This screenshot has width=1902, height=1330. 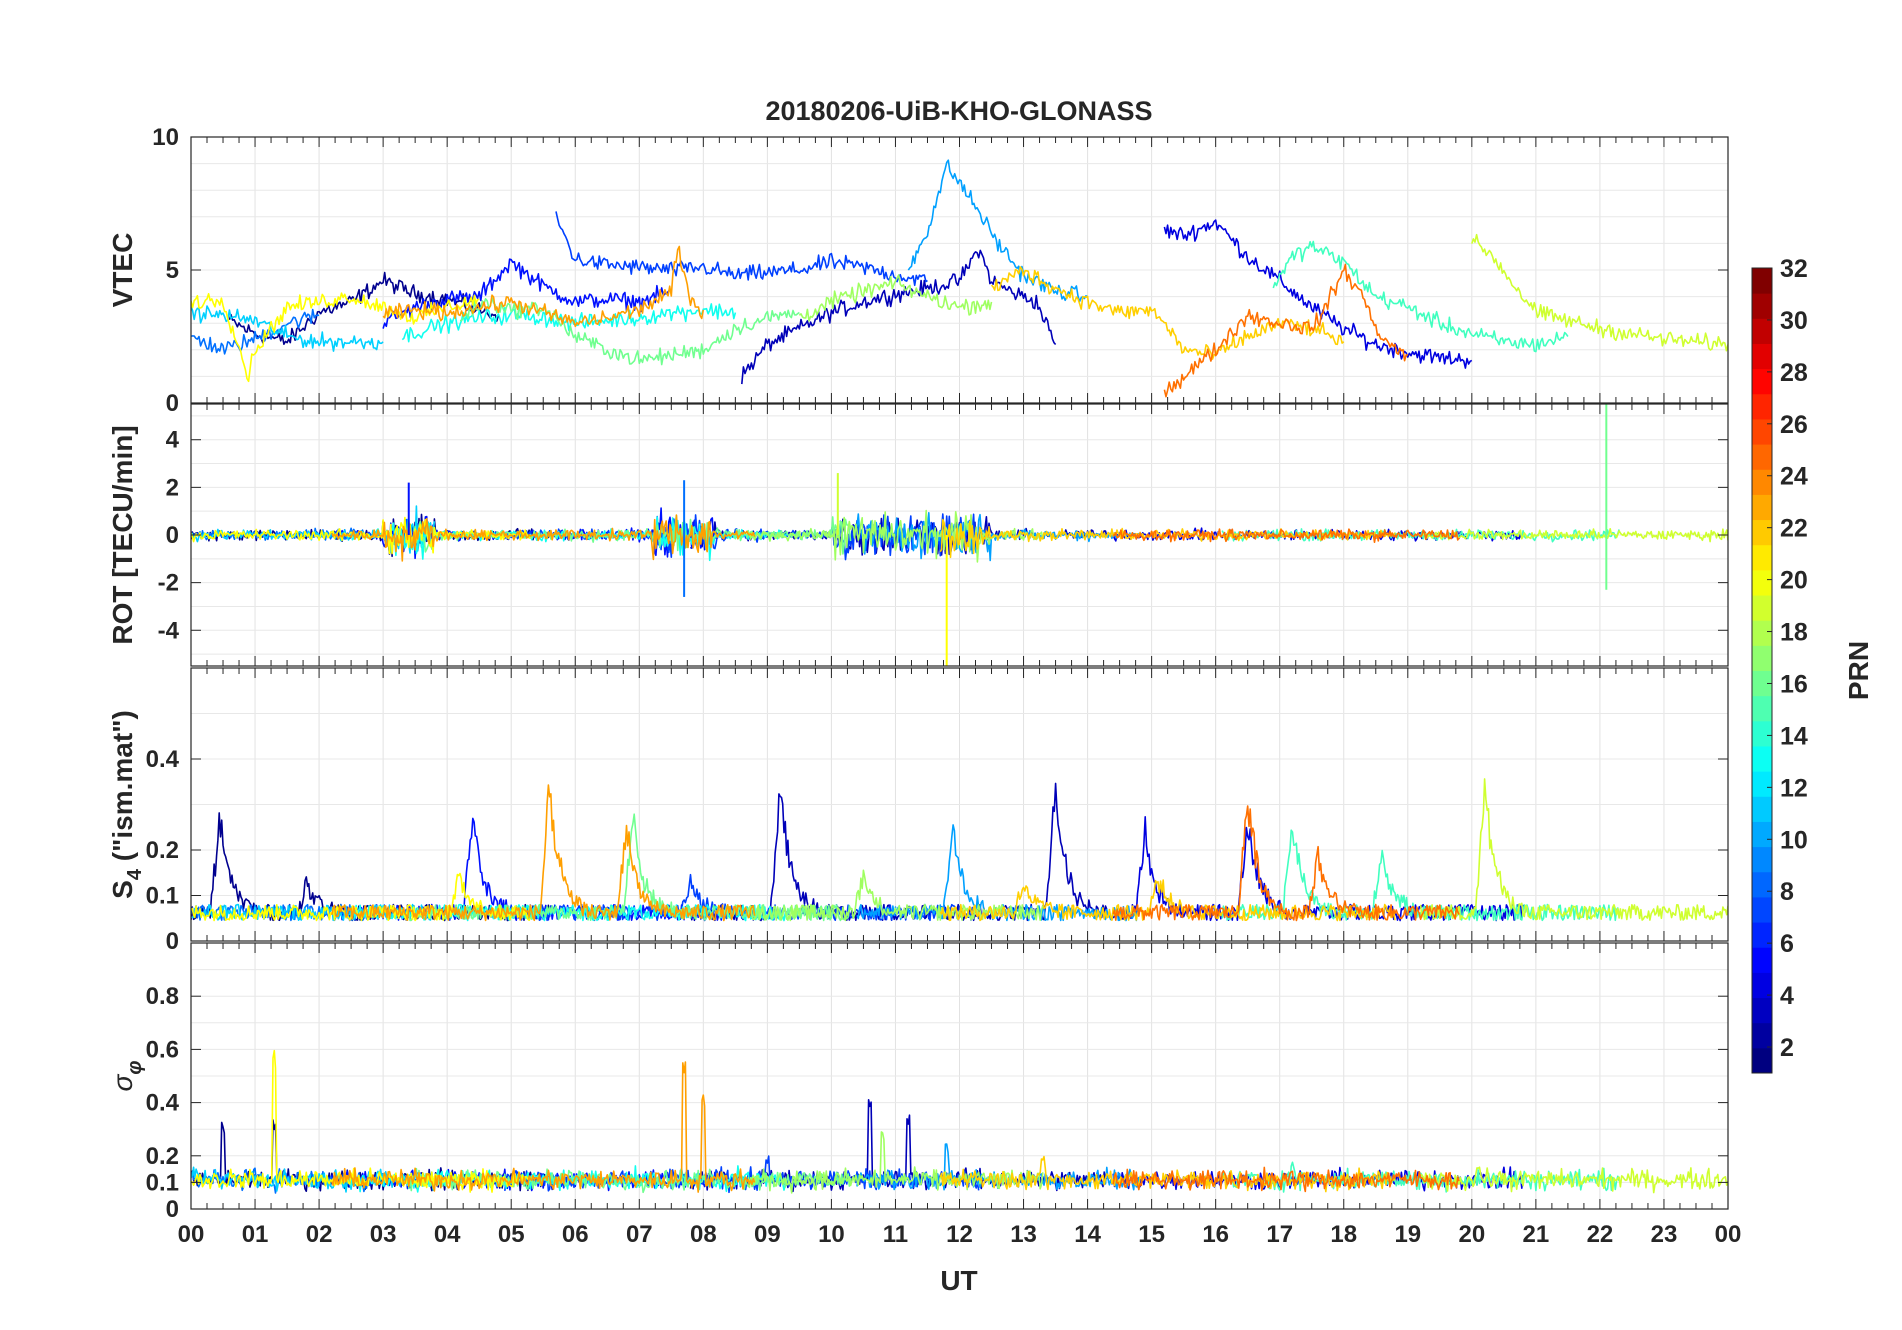 I want to click on x-tick-label: 20, so click(x=1471, y=1234).